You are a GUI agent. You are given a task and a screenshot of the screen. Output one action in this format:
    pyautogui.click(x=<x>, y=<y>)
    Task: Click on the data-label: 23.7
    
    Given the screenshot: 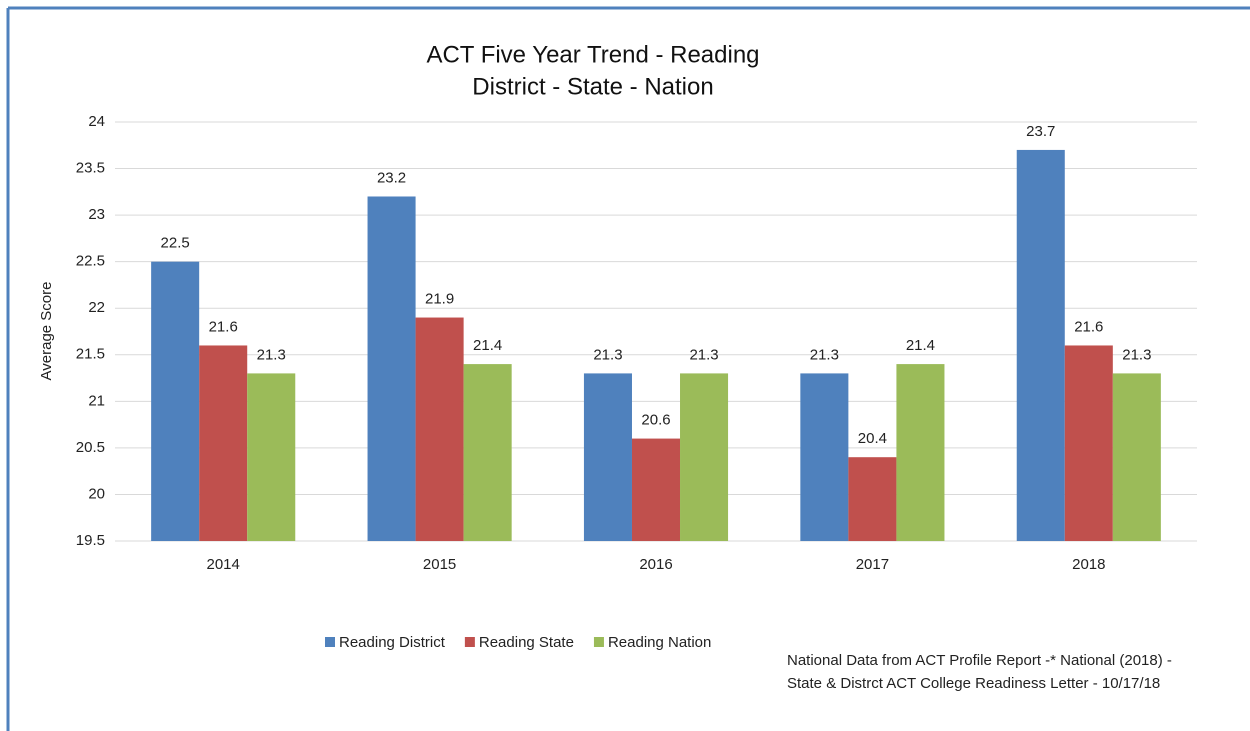 What is the action you would take?
    pyautogui.click(x=1040, y=131)
    